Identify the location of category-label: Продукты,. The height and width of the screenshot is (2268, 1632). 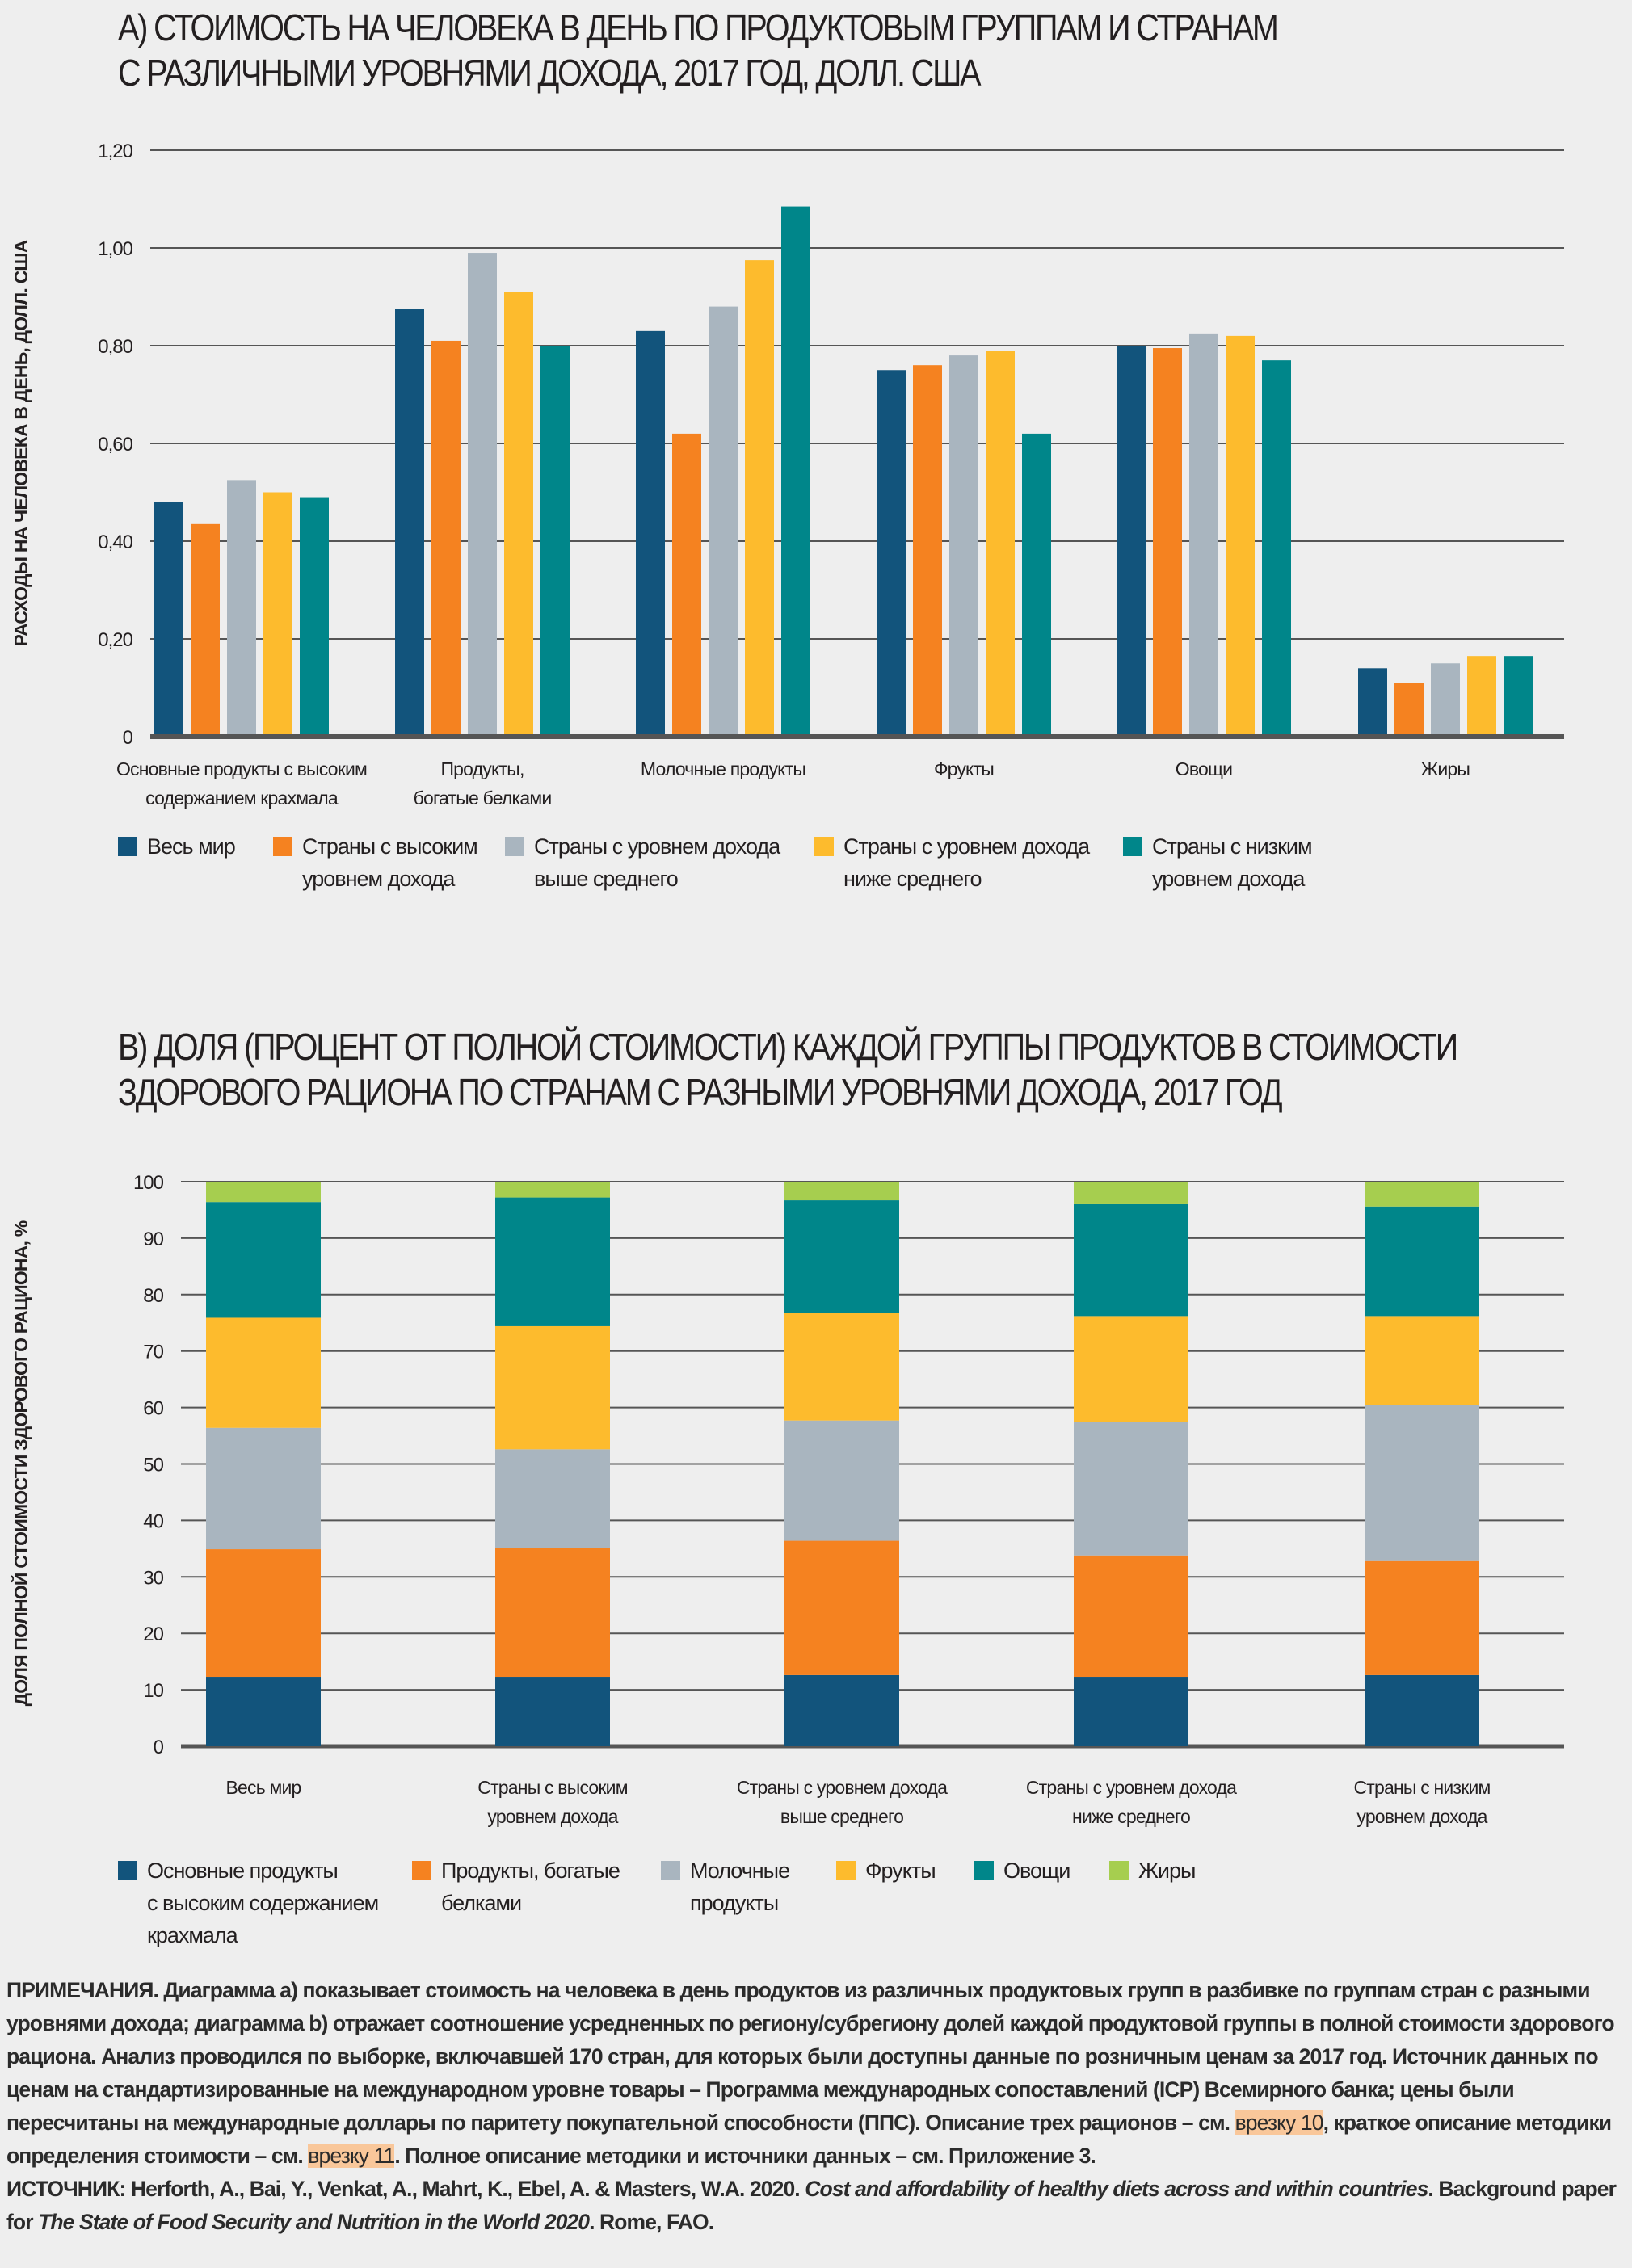
(482, 768).